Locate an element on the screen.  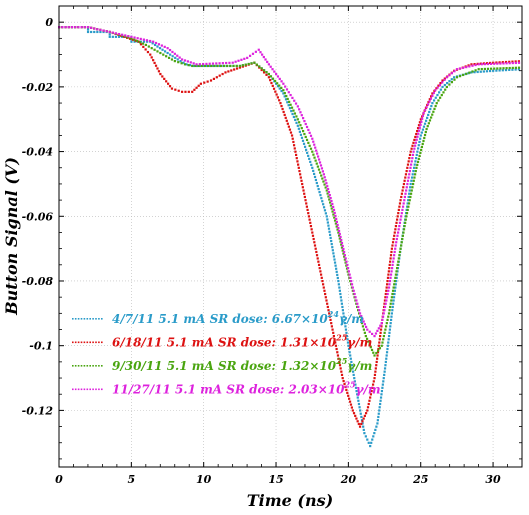
y-tick-label: -0.08 is located at coordinates (38, 281).